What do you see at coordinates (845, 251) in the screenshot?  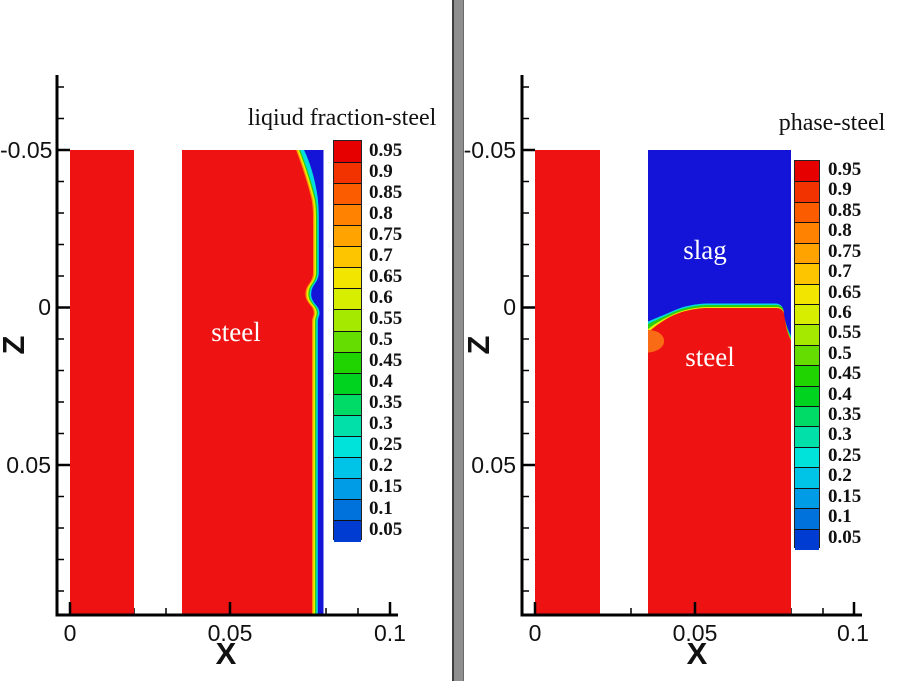 I see `colorbar-label: 0.75` at bounding box center [845, 251].